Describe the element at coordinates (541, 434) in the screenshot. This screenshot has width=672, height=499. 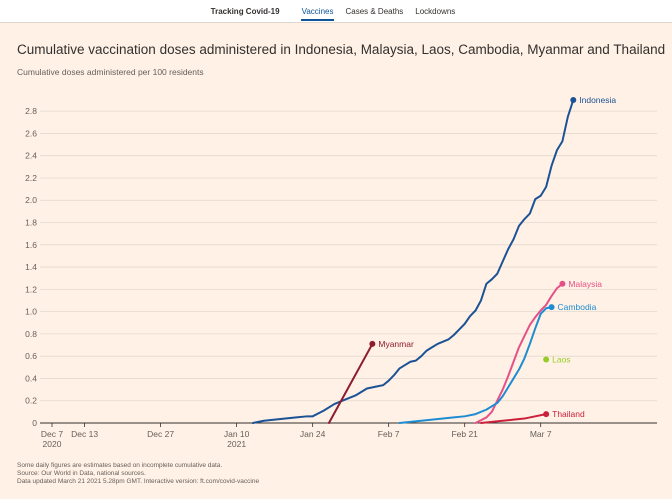
I see `x-tick-label: Mar 7` at that location.